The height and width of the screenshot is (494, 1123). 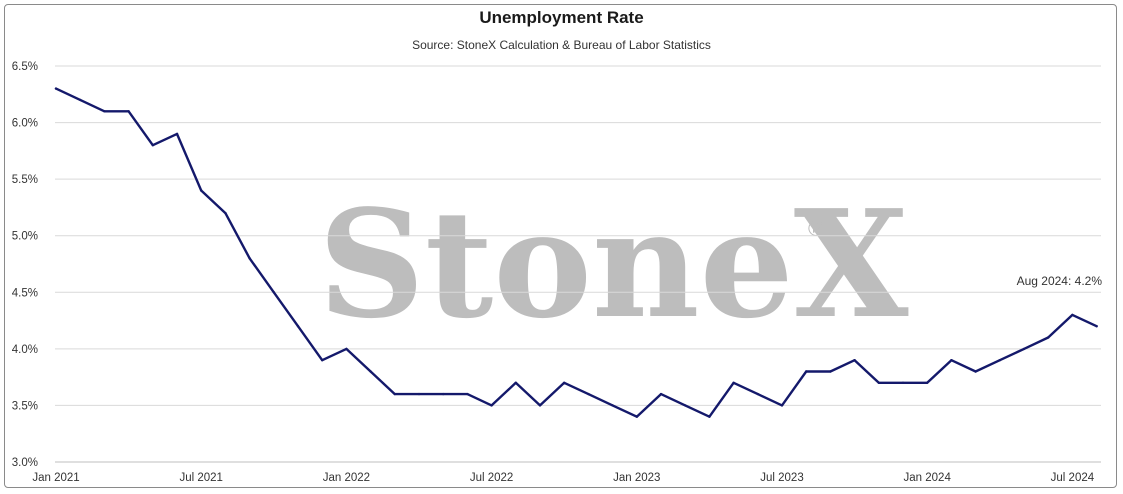 I want to click on y-axis: 3.0% 3.5% 4.0% 4.5% 5.0% 5.5% 6.0% 6.5%, so click(x=25, y=265).